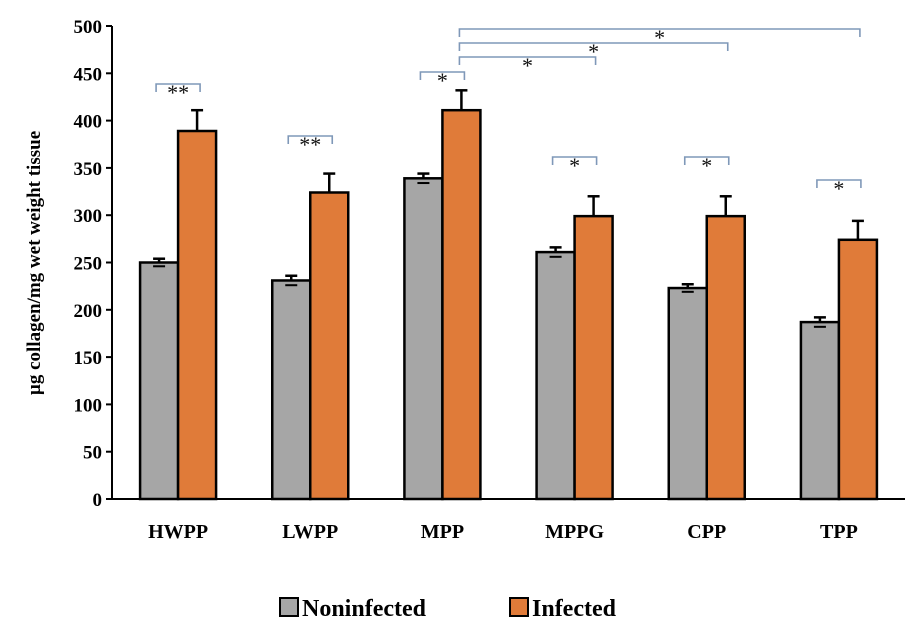 The height and width of the screenshot is (624, 914). I want to click on y-tick-label: 450, so click(88, 74).